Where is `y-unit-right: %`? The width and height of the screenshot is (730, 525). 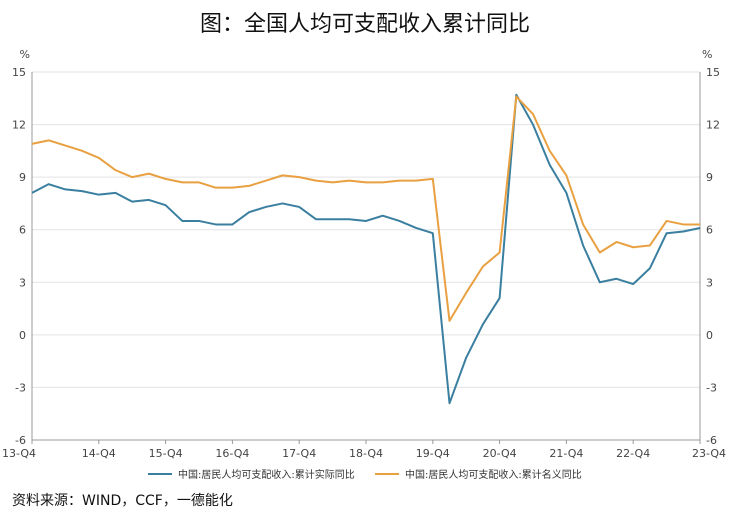
y-unit-right: % is located at coordinates (707, 54).